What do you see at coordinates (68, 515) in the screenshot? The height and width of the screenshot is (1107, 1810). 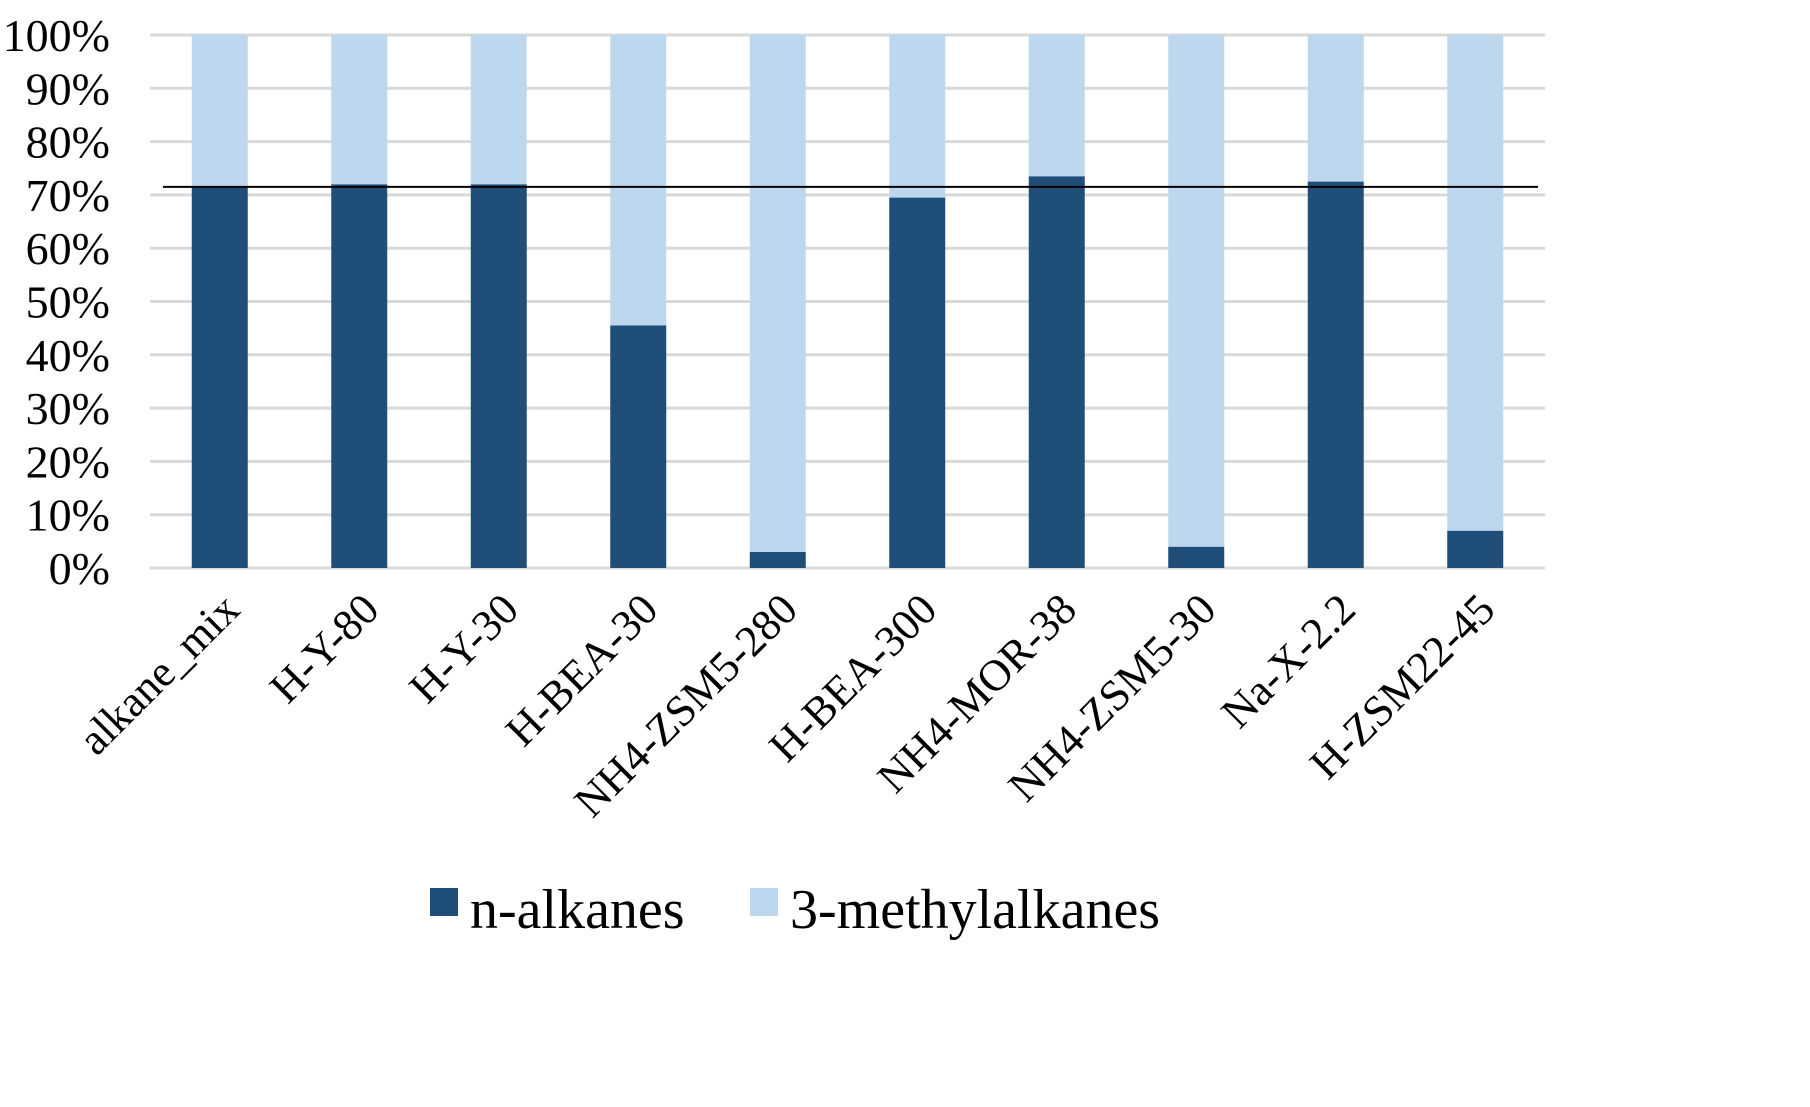 I see `y-tick-label: 10%` at bounding box center [68, 515].